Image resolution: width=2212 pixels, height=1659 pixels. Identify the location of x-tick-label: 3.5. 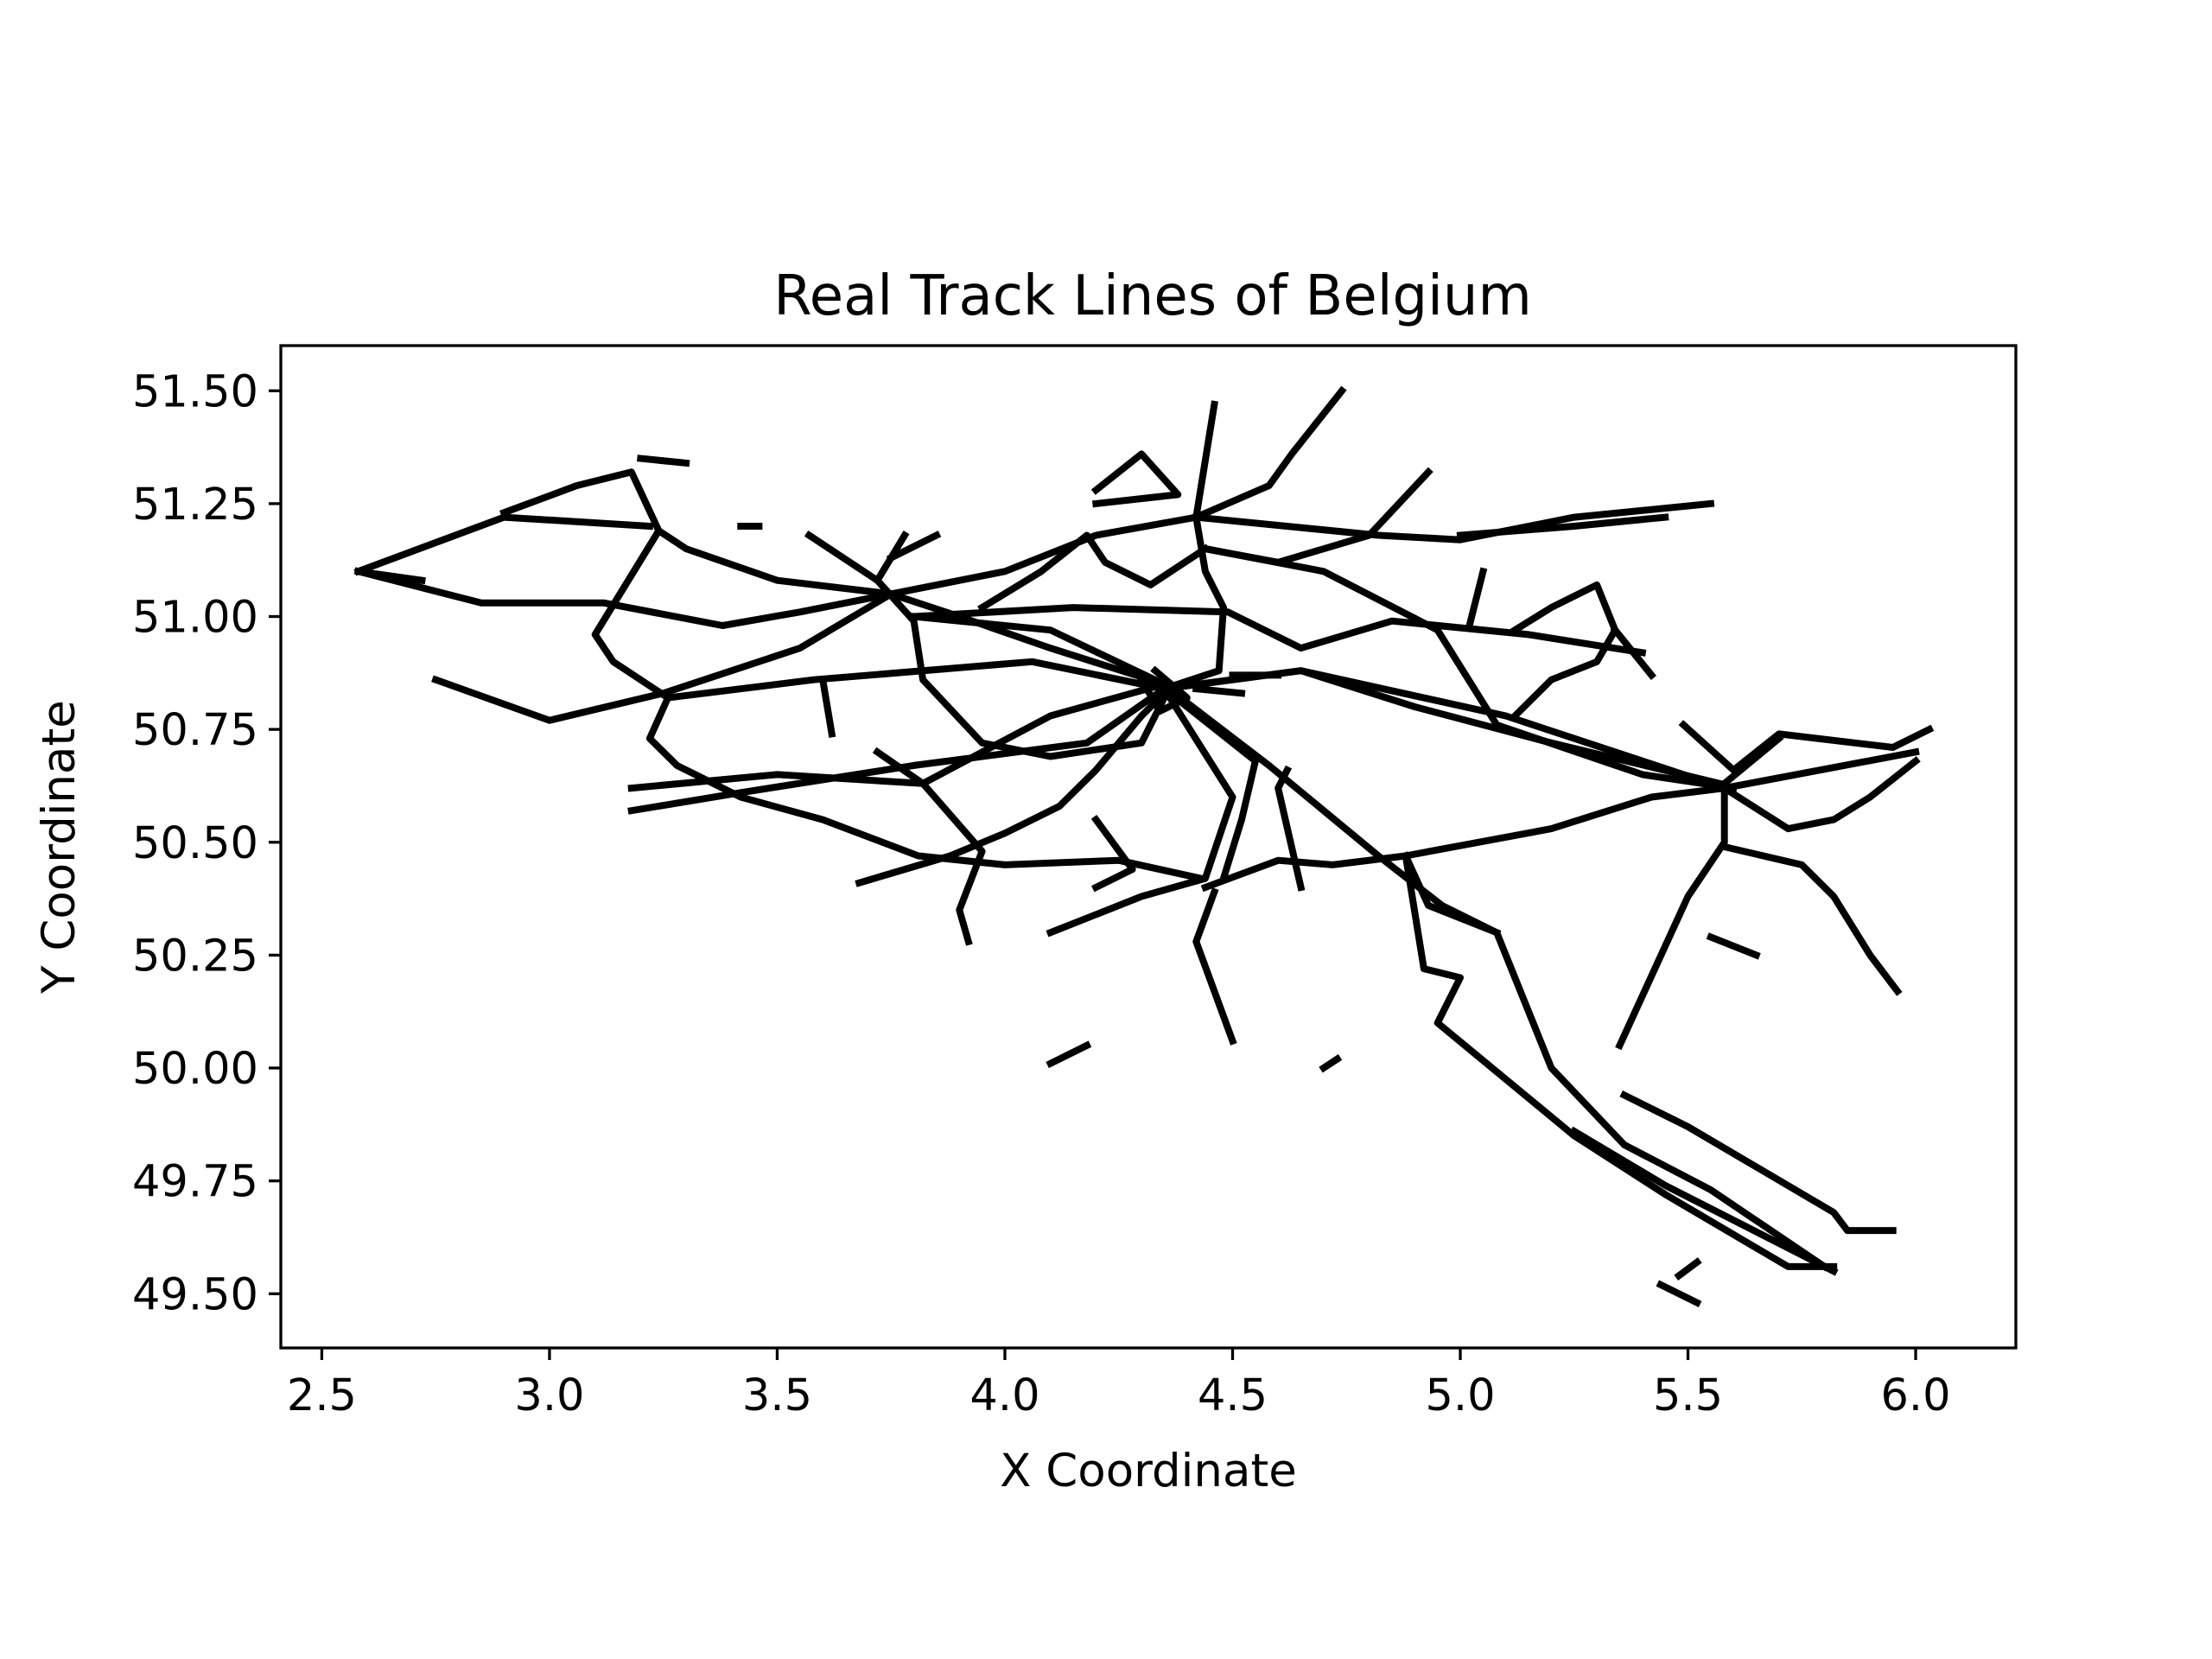
(777, 1395).